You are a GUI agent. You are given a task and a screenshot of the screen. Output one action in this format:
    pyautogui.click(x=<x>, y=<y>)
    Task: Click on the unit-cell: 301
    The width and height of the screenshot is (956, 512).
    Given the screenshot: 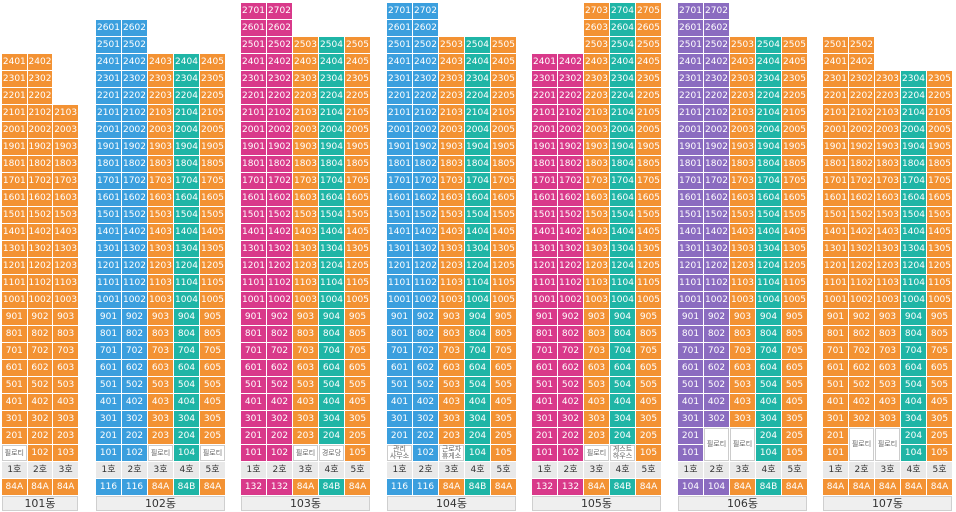 What is the action you would take?
    pyautogui.click(x=544, y=419)
    